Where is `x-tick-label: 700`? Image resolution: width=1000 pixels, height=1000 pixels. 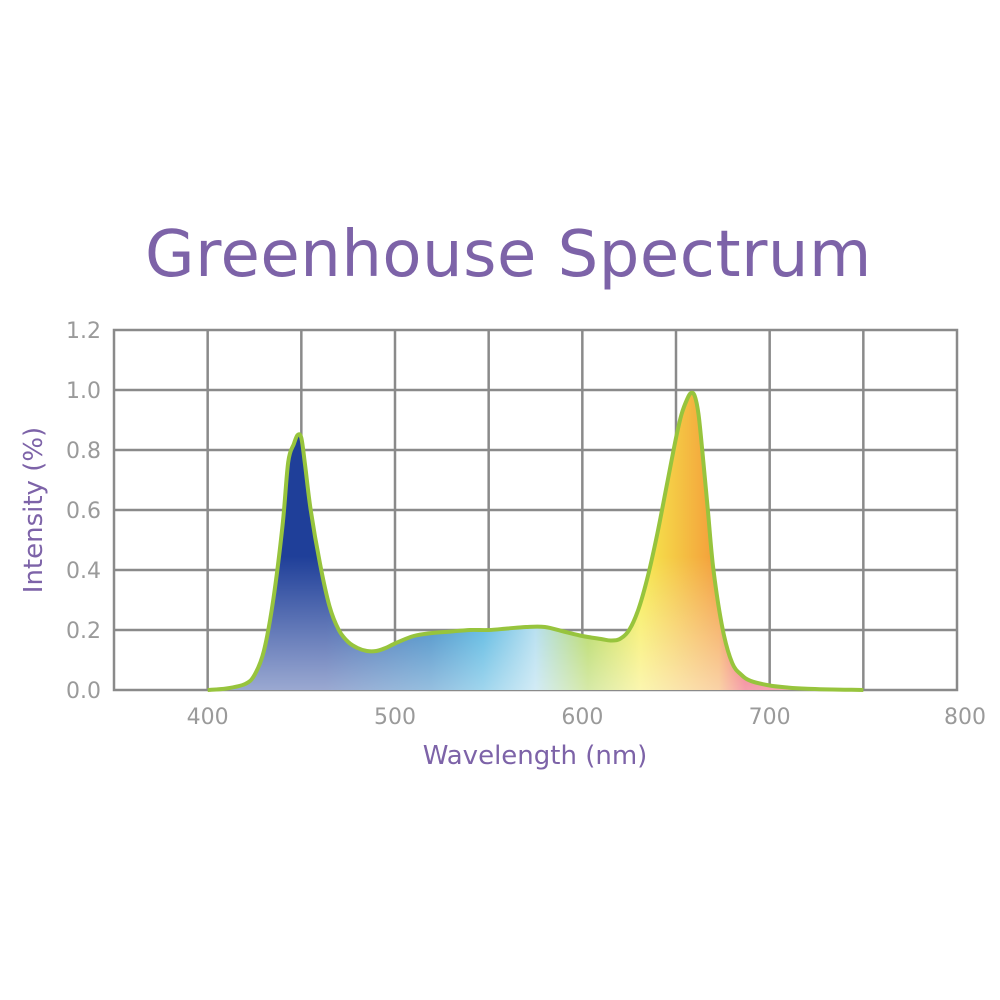 x-tick-label: 700 is located at coordinates (770, 717).